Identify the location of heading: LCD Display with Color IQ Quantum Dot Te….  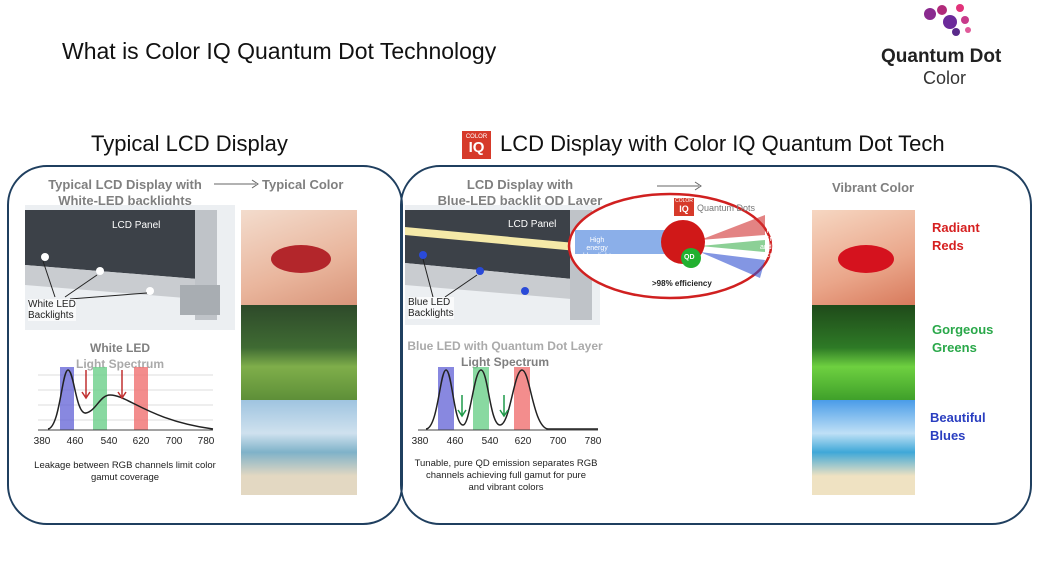
(722, 143).